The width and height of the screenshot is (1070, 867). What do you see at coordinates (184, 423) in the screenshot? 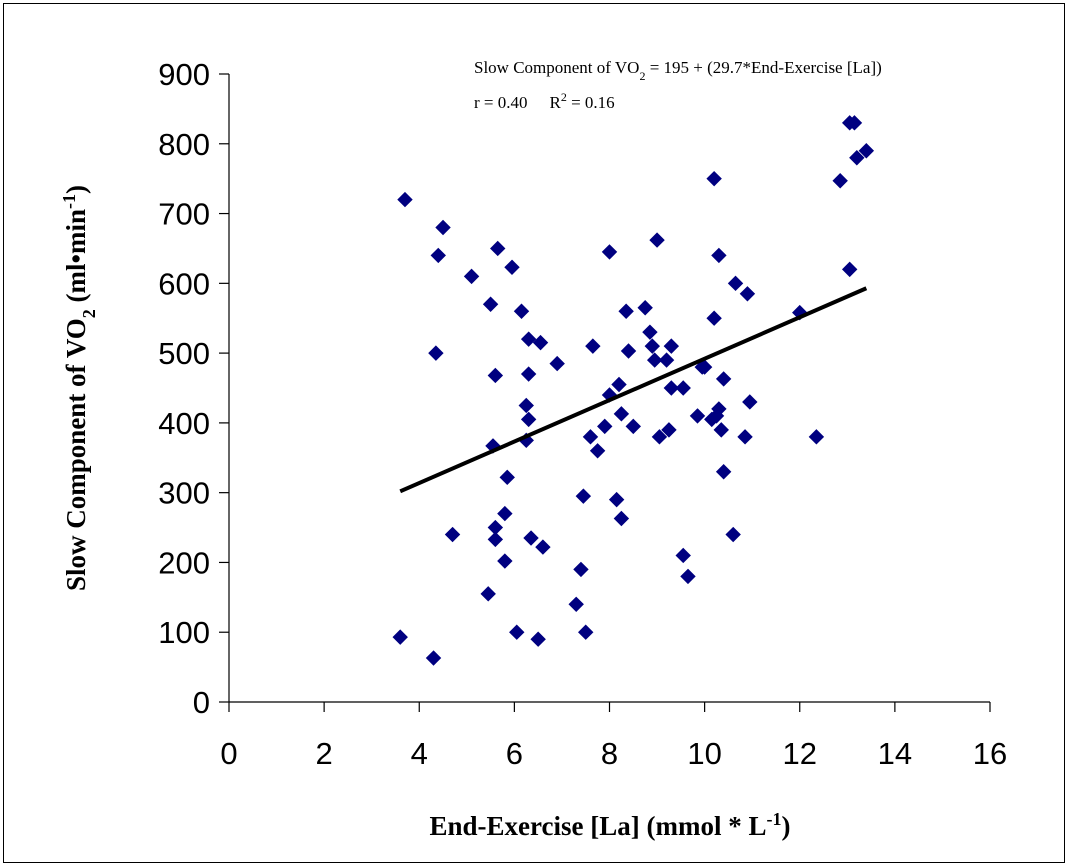
I see `y-tick-label: 400` at bounding box center [184, 423].